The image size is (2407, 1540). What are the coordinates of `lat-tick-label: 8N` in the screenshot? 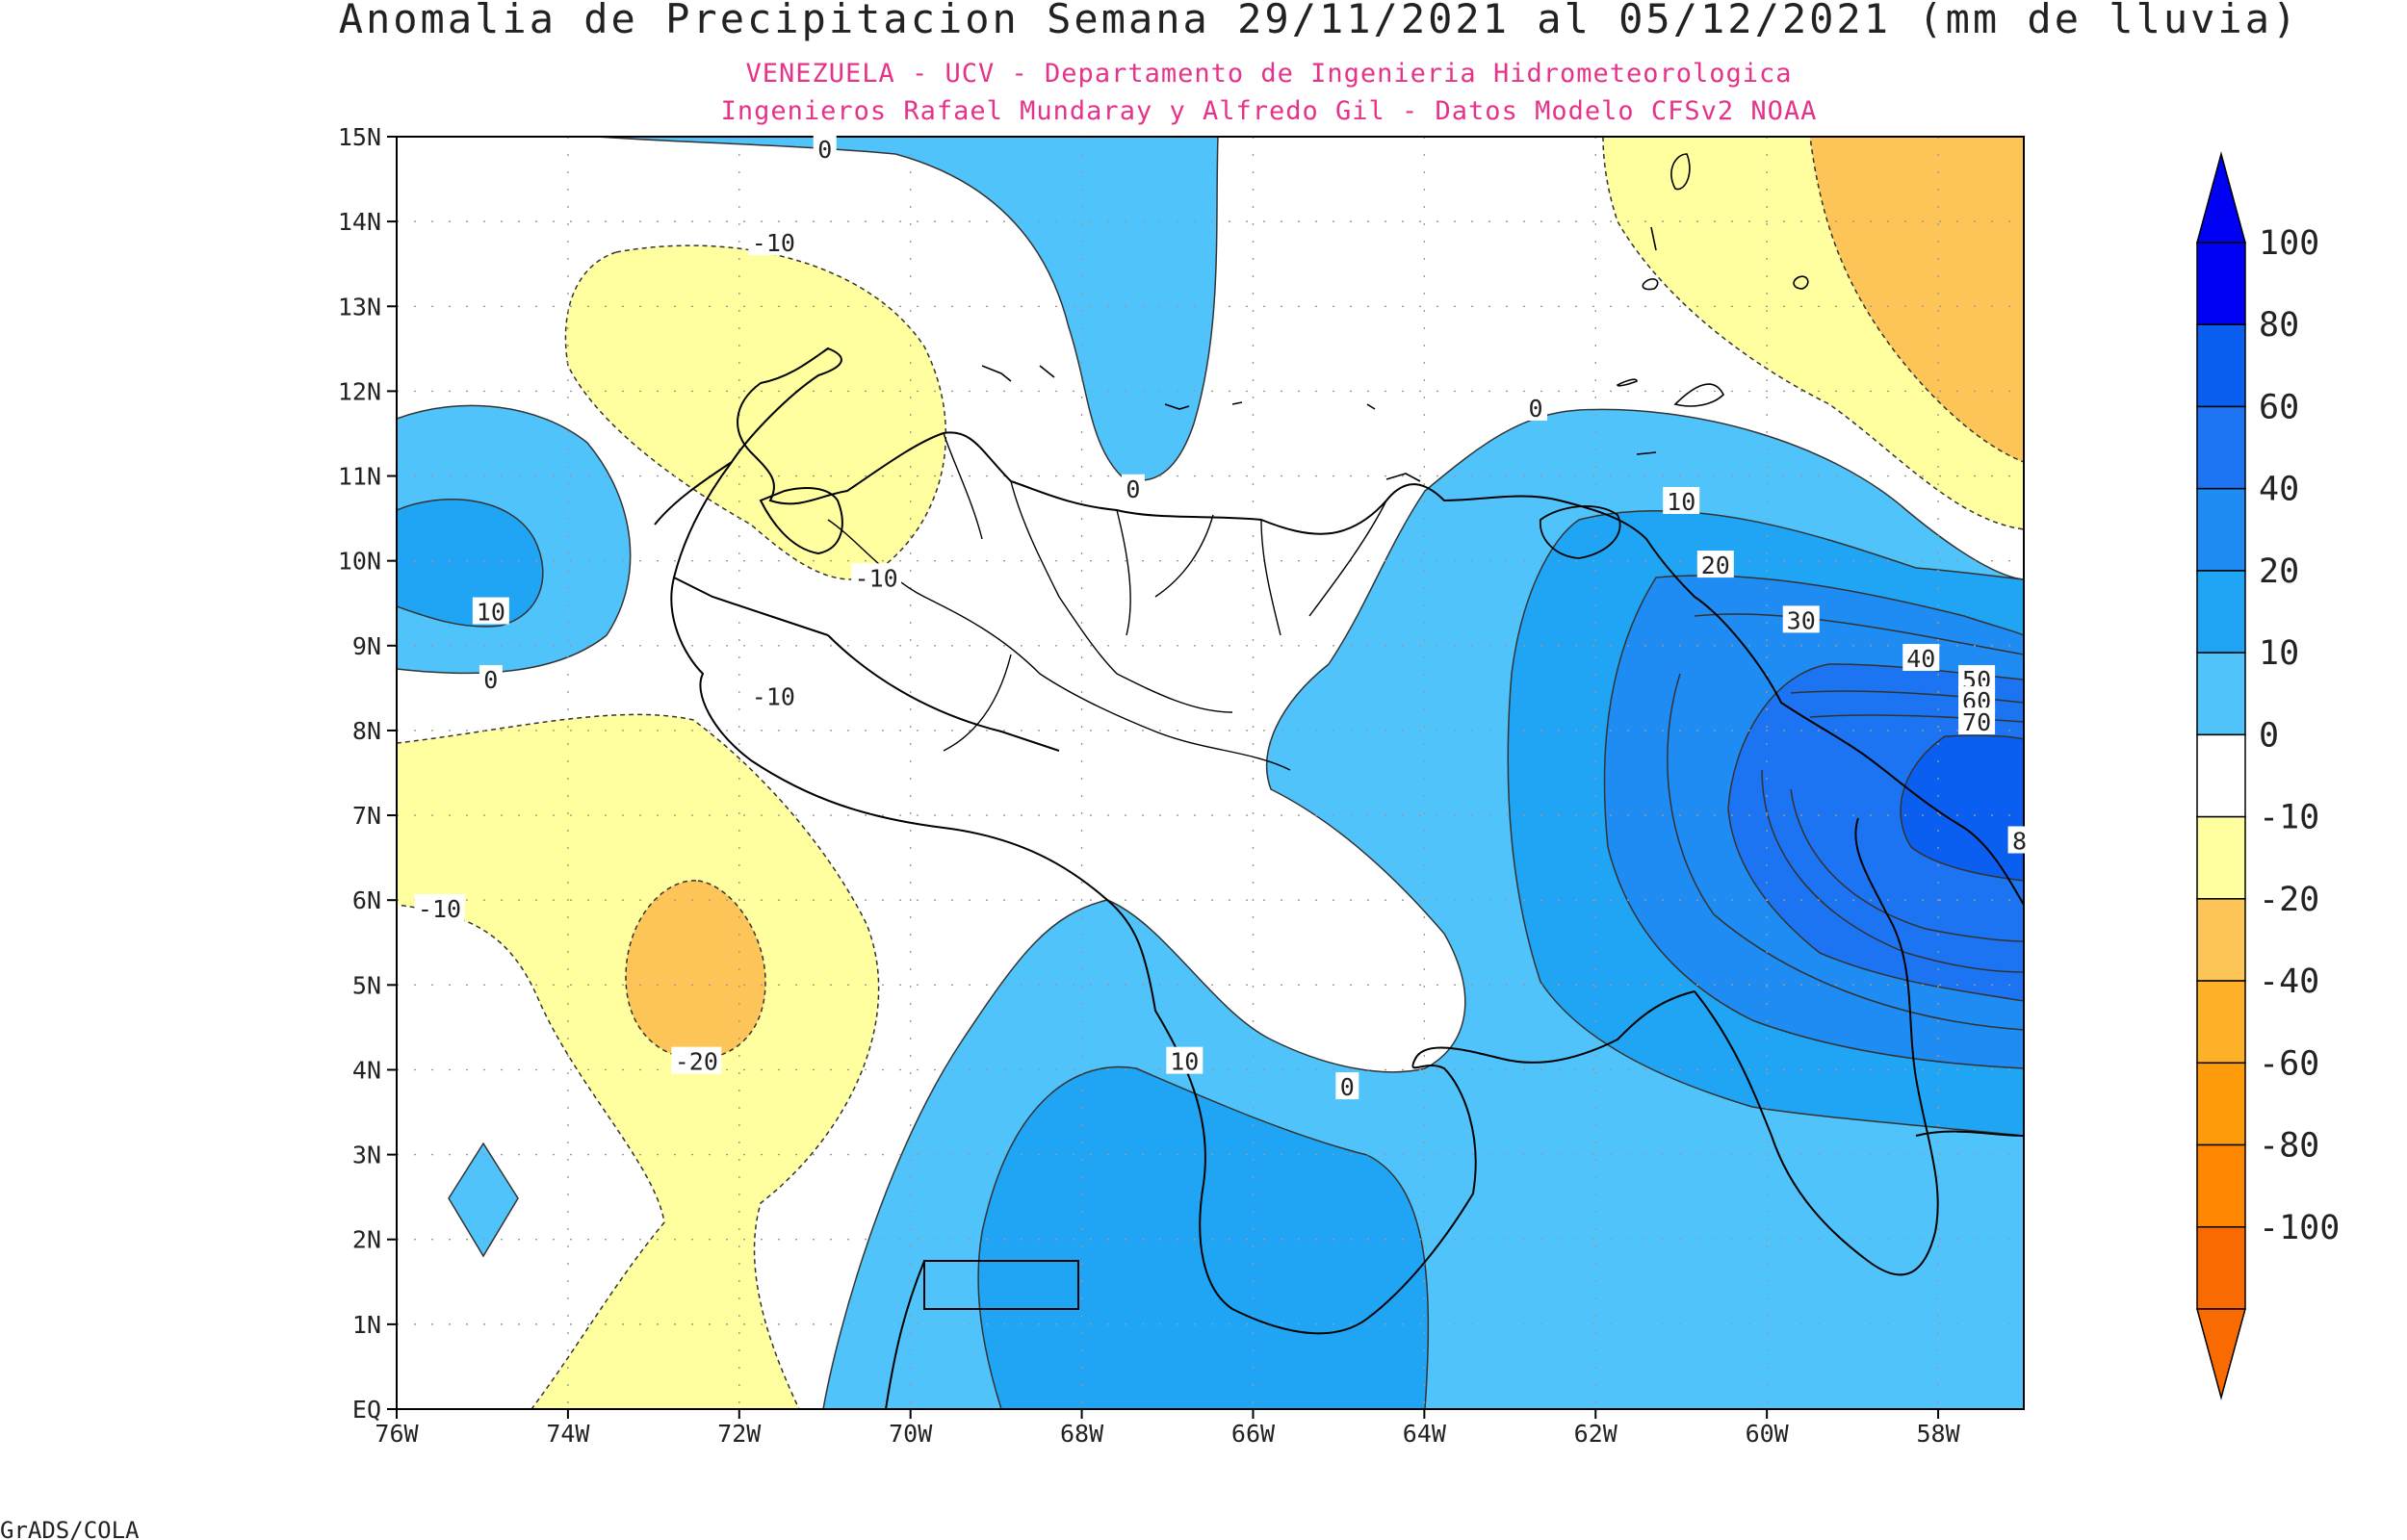 It's located at (366, 731).